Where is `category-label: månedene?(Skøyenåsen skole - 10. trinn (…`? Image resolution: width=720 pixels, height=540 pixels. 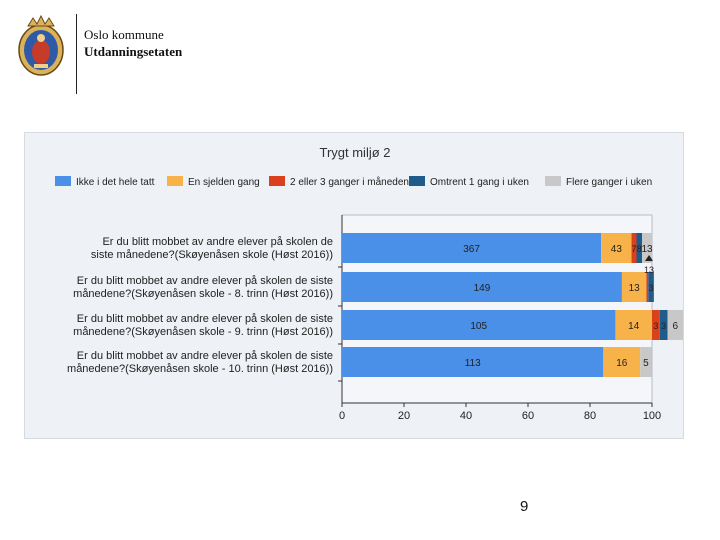
category-label: månedene?(Skøyenåsen skole - 10. trinn (… is located at coordinates (200, 369).